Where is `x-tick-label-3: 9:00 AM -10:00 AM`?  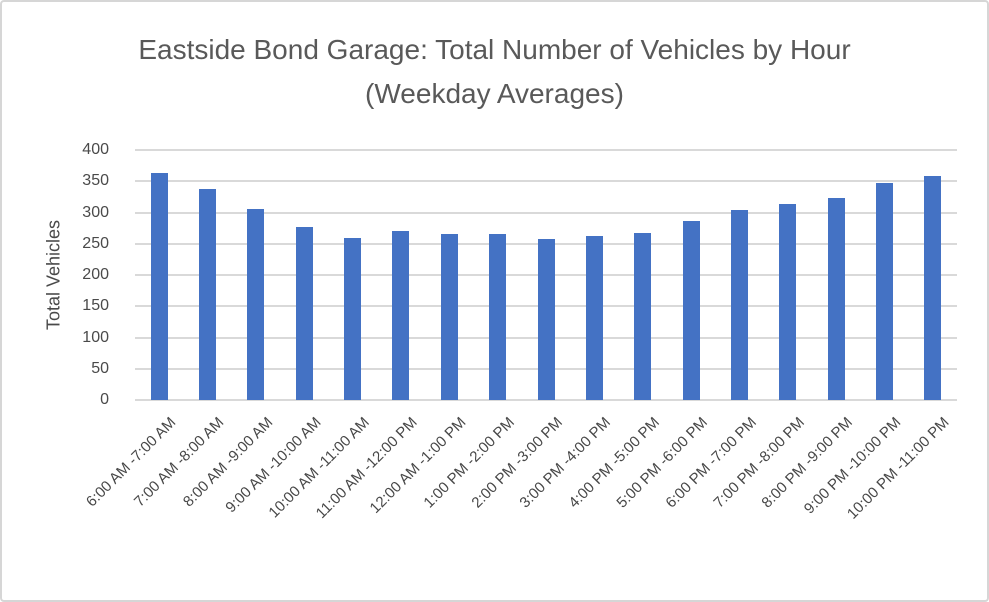 x-tick-label-3: 9:00 AM -10:00 AM is located at coordinates (273, 465).